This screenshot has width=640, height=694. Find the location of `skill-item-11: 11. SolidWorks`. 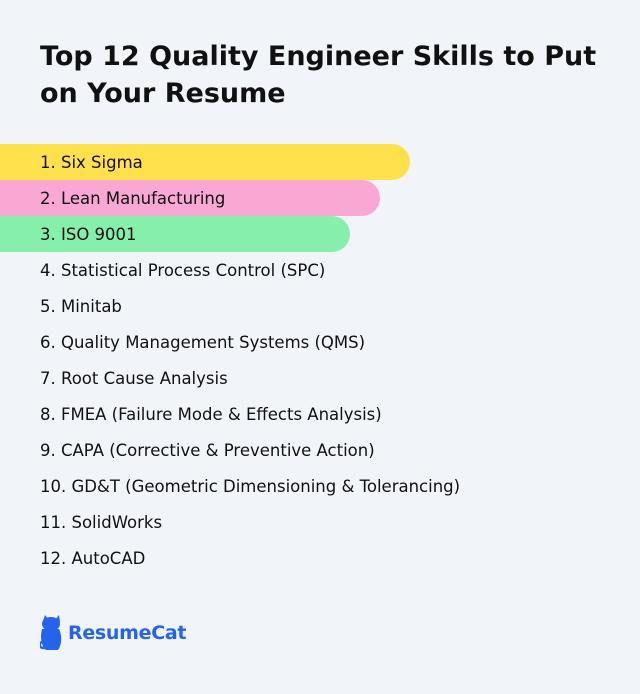

skill-item-11: 11. SolidWorks is located at coordinates (101, 522).